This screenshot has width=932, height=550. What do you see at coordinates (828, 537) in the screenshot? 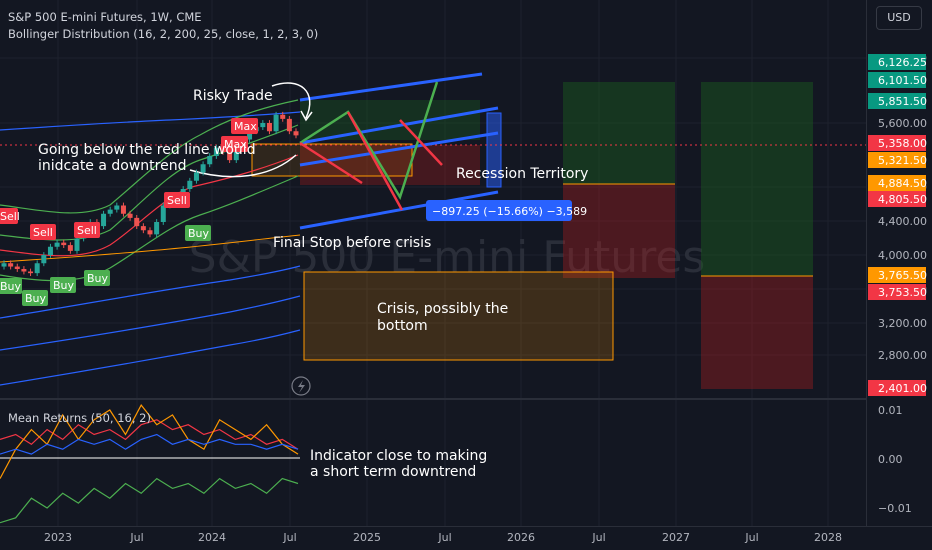
I see `date-tick: 2028` at bounding box center [828, 537].